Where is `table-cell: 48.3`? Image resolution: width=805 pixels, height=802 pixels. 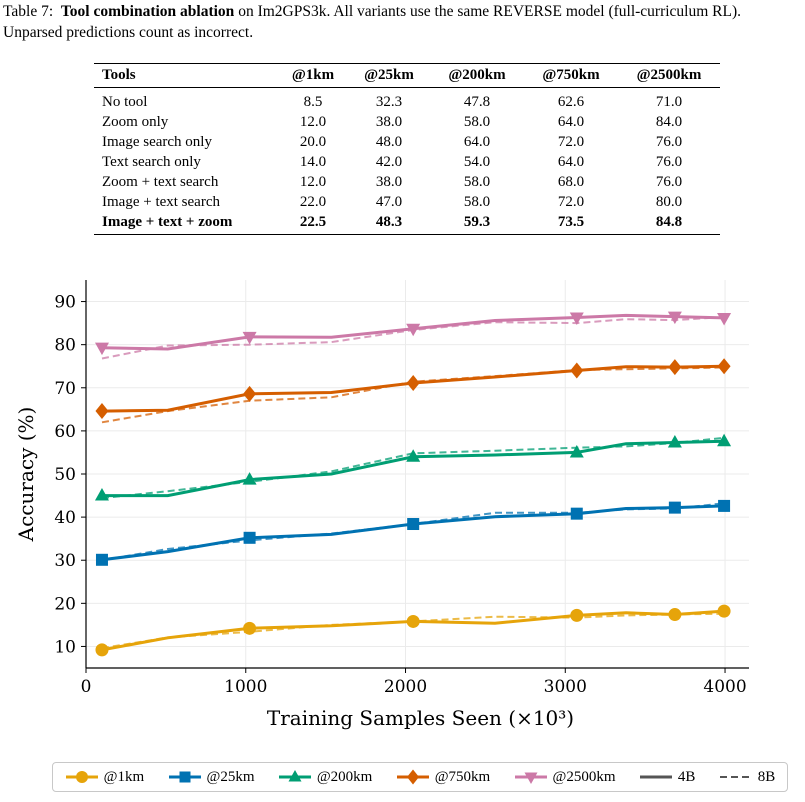
table-cell: 48.3 is located at coordinates (389, 222).